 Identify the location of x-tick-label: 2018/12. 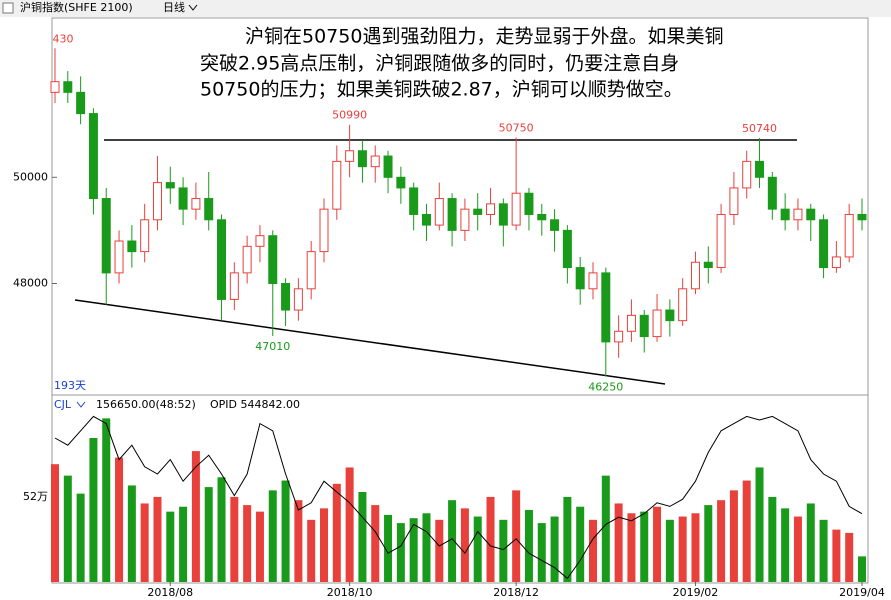
(516, 592).